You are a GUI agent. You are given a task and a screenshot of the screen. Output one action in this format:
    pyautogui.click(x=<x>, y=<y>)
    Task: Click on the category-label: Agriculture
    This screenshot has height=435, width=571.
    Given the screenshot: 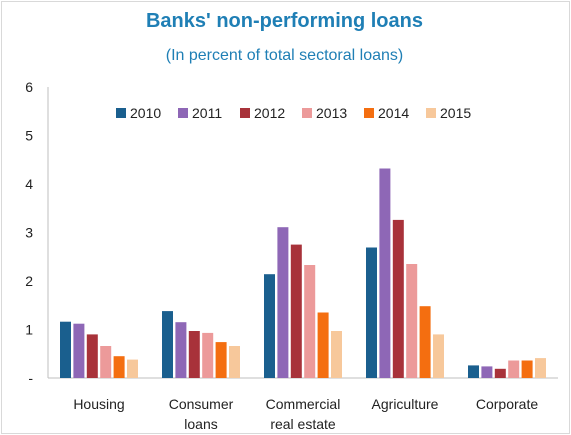 What is the action you would take?
    pyautogui.click(x=405, y=404)
    